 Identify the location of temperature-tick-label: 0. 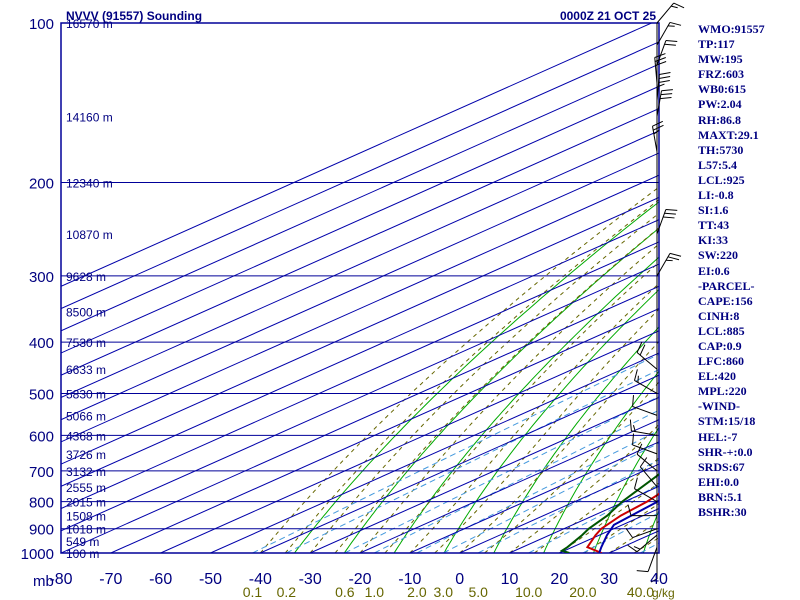
(459, 579).